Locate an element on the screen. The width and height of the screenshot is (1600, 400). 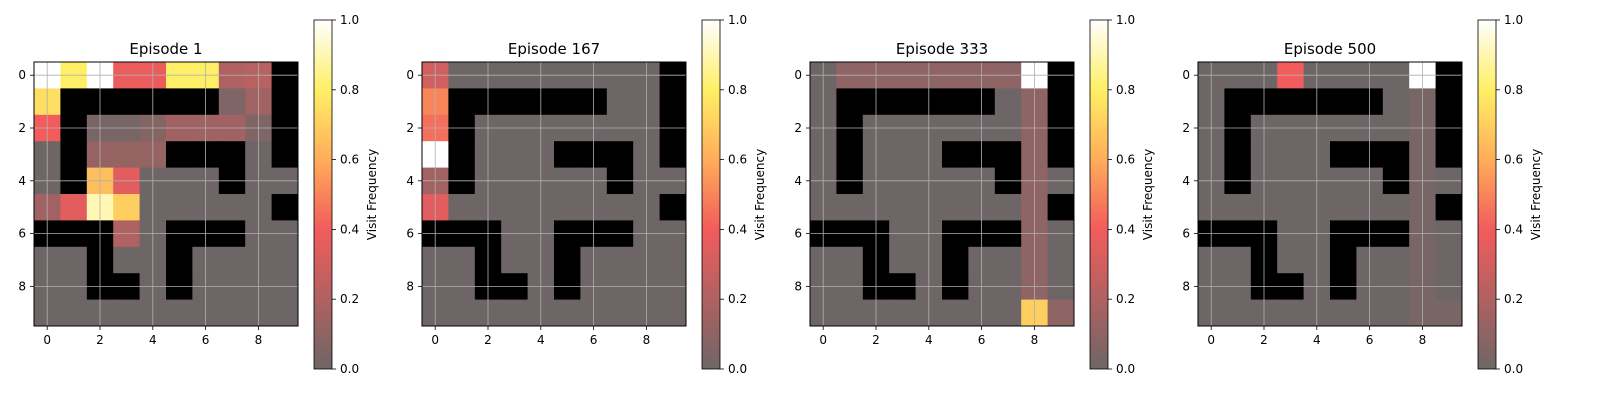
axes-frame is located at coordinates (166, 194).